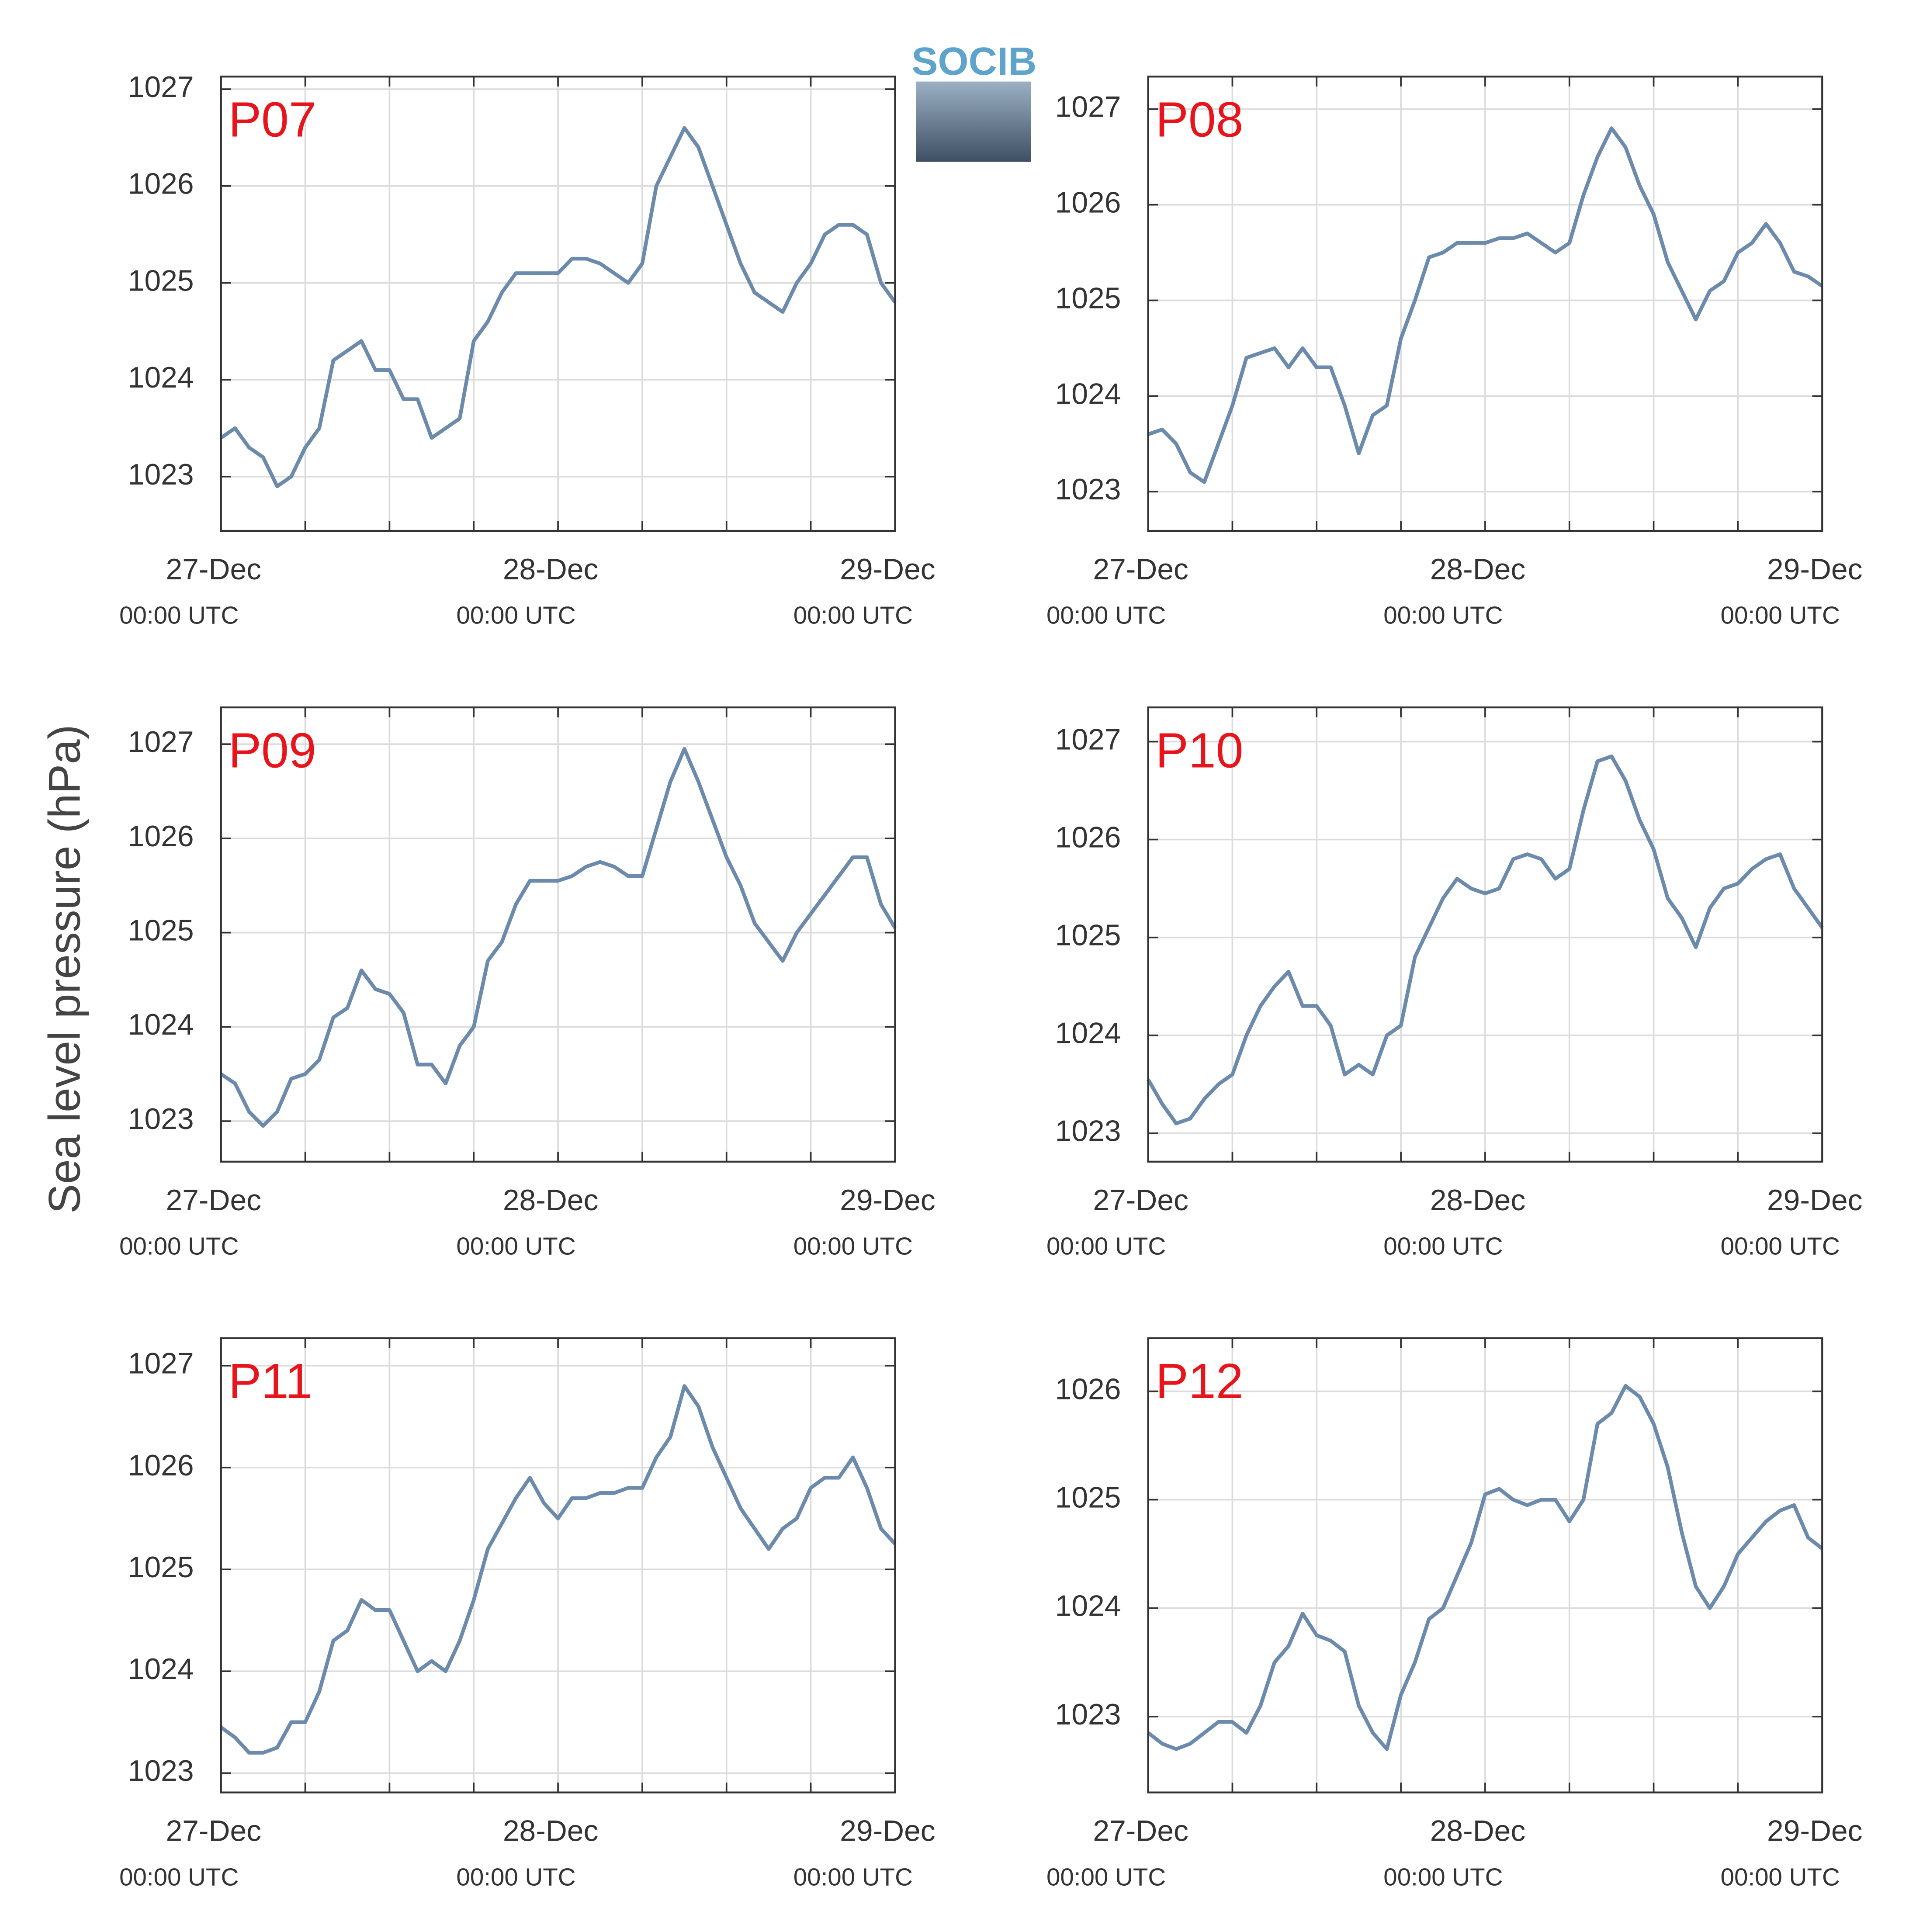 The image size is (1916, 1932). Describe the element at coordinates (973, 121) in the screenshot. I see `logo-block` at that location.